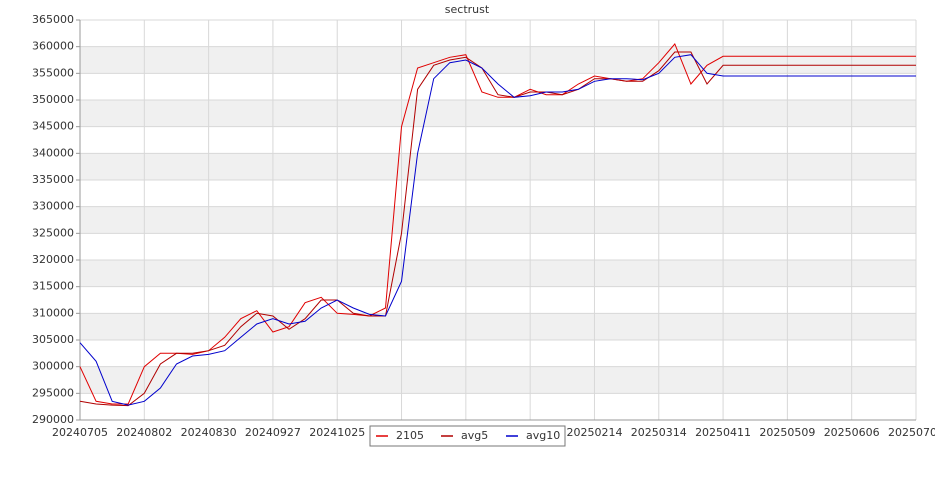  Describe the element at coordinates (53, 232) in the screenshot. I see `y-tick-label: 325000` at that location.